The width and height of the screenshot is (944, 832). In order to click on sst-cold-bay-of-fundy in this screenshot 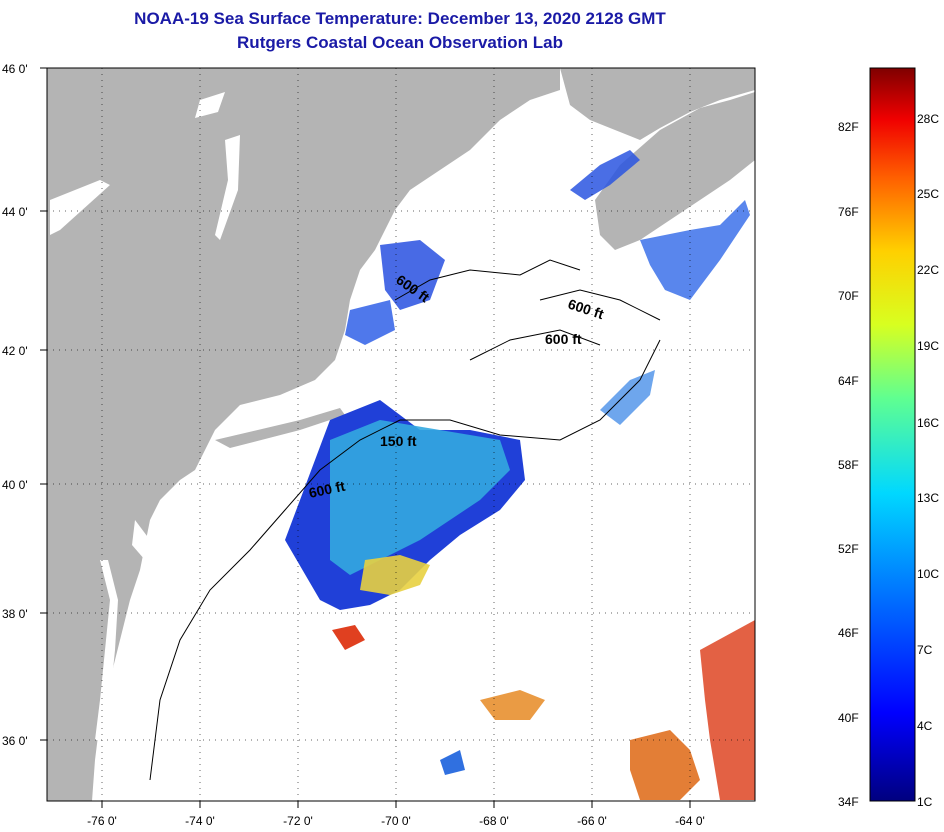, I will do `click(605, 175)`.